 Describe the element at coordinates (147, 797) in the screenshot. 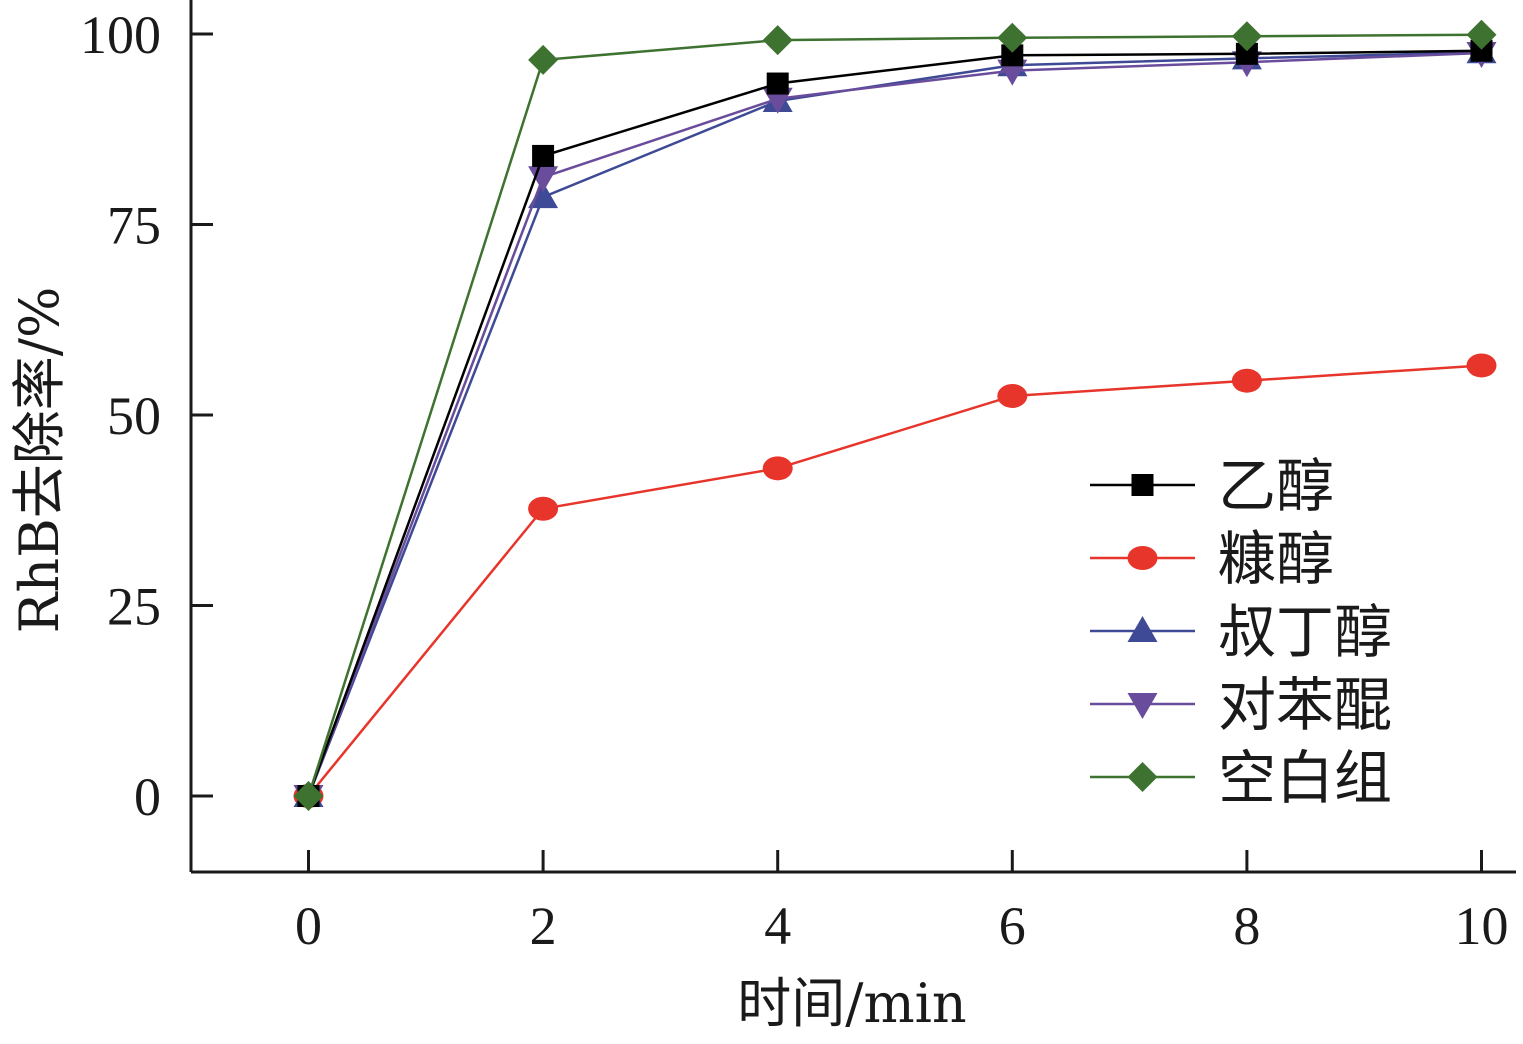

I see `y-tick-label: 0` at that location.